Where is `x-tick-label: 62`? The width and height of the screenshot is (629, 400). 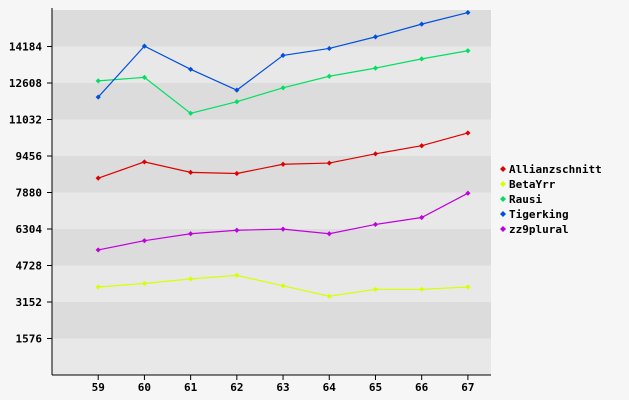
x-tick-label: 62 is located at coordinates (236, 387).